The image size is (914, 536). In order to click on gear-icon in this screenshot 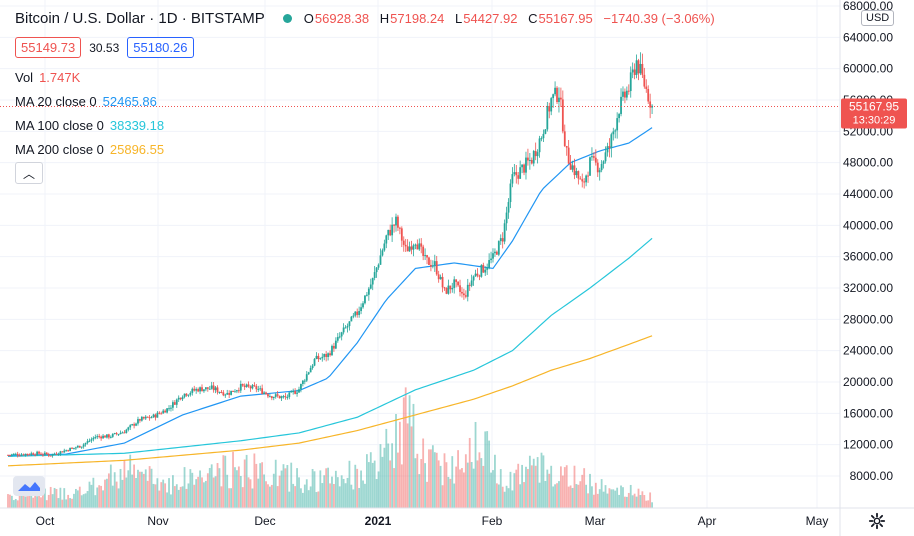, I will do `click(877, 521)`.